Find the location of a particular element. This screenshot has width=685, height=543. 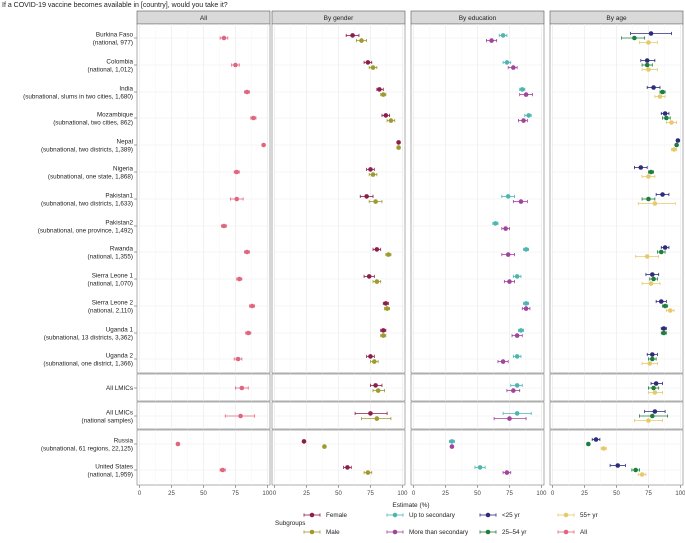

point-pakistan1-all is located at coordinates (236, 199).